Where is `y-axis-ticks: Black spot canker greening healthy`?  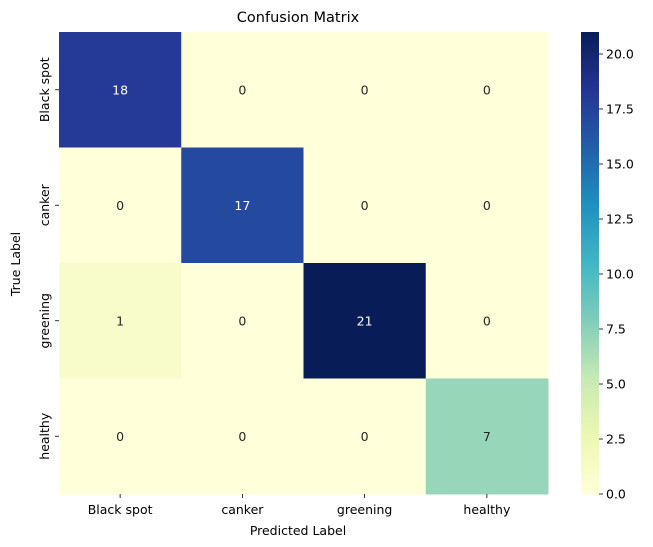
y-axis-ticks: Black spot canker greening healthy is located at coordinates (48, 258).